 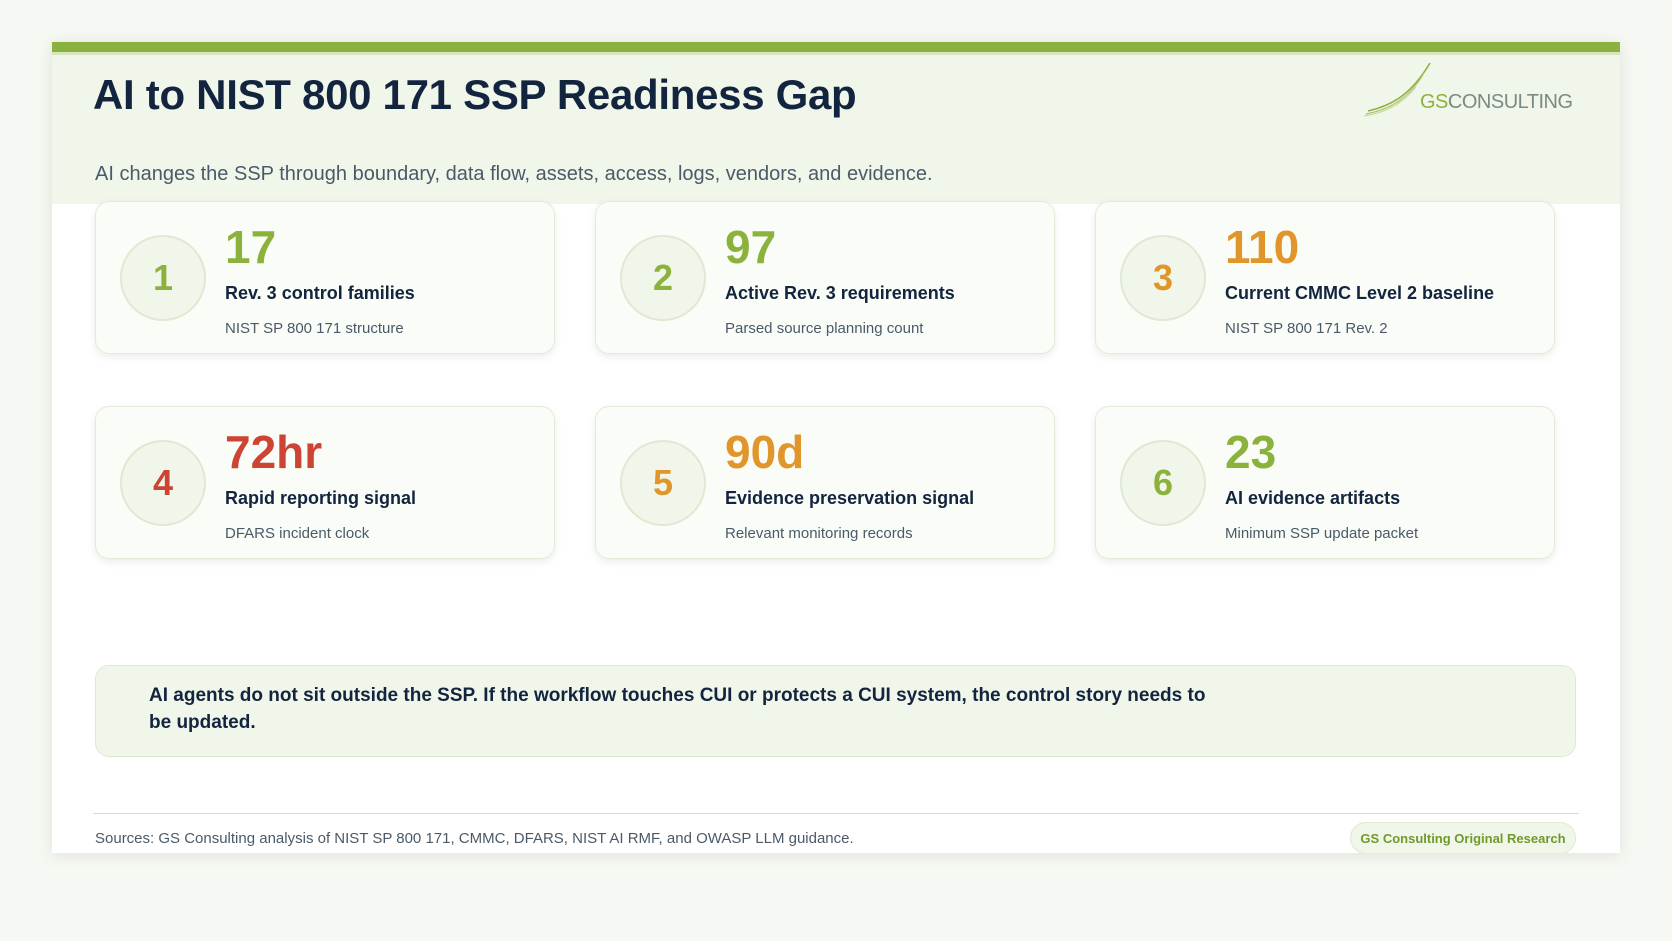 I want to click on original-research-badge: GS Consulting Original Research, so click(x=1463, y=837).